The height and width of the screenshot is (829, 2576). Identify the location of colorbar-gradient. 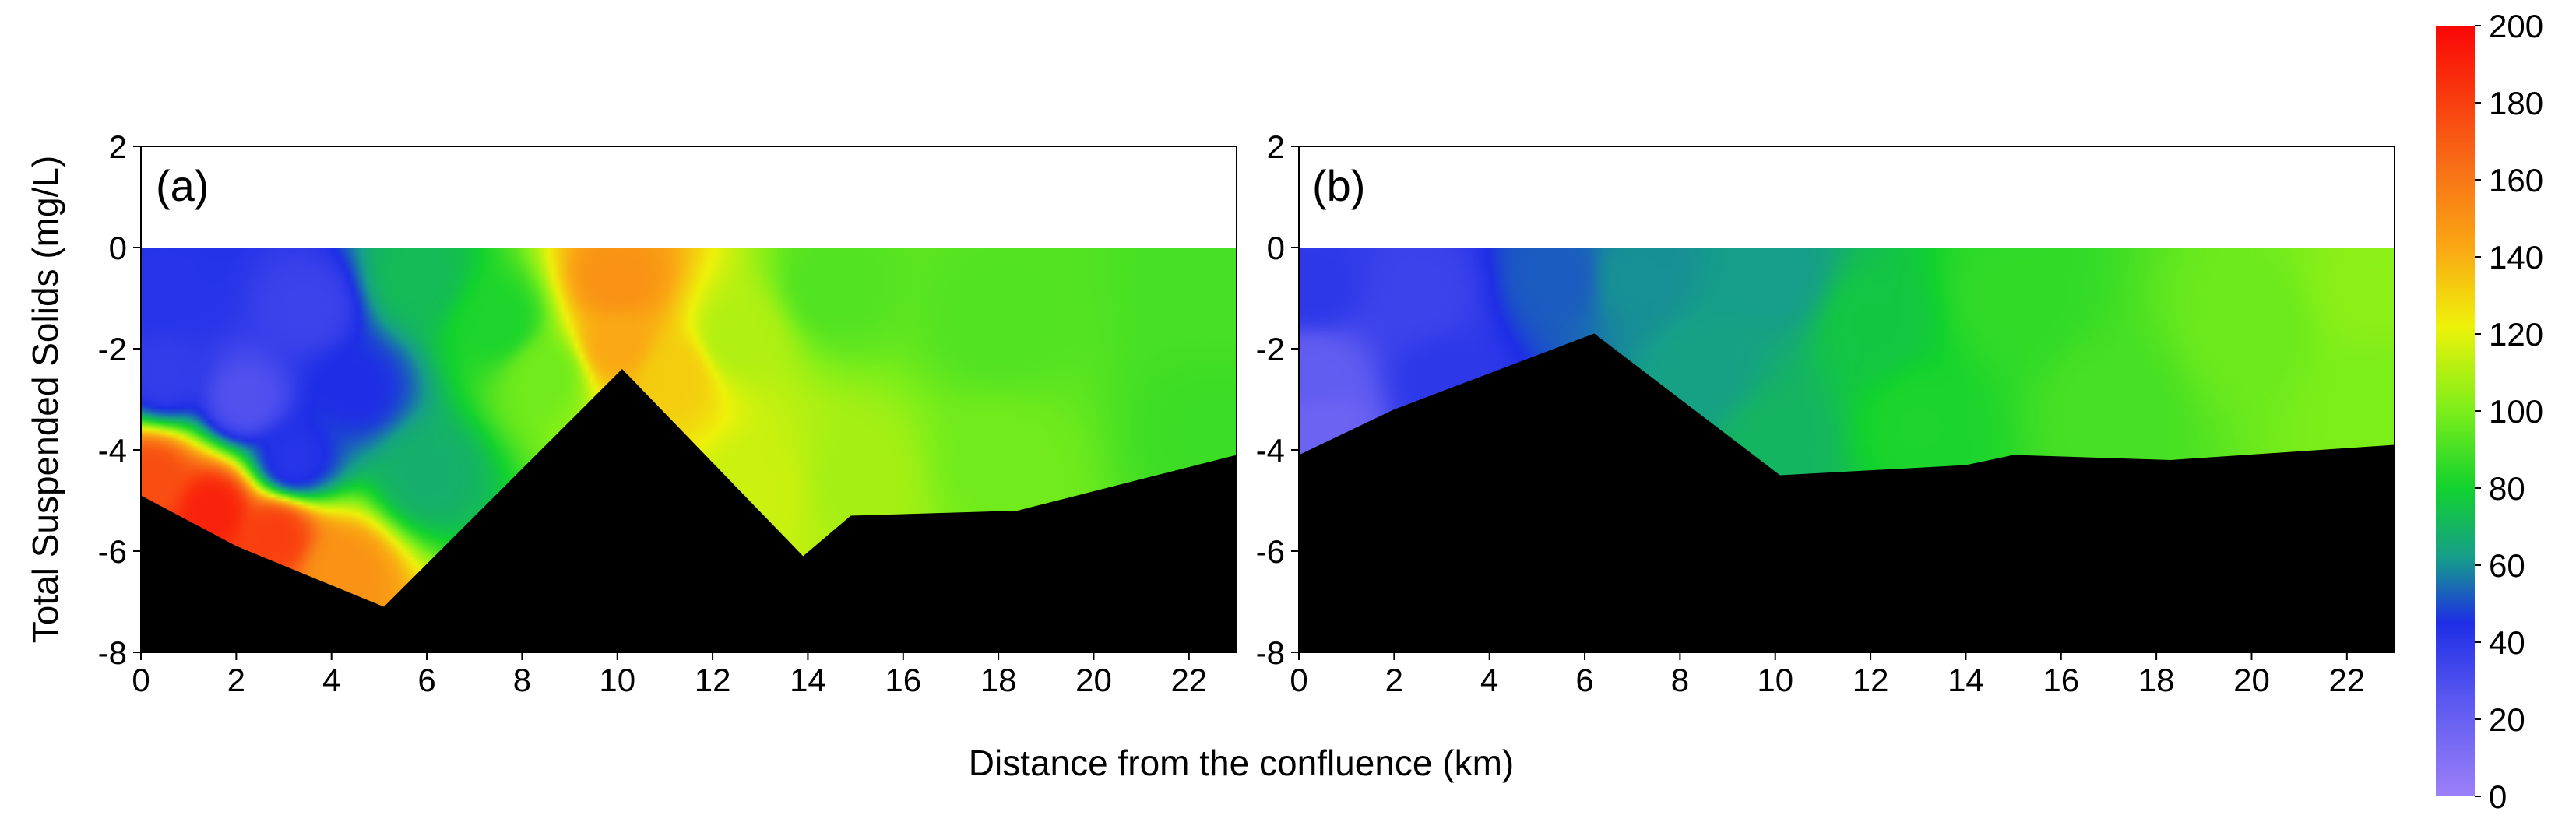
(2455, 411).